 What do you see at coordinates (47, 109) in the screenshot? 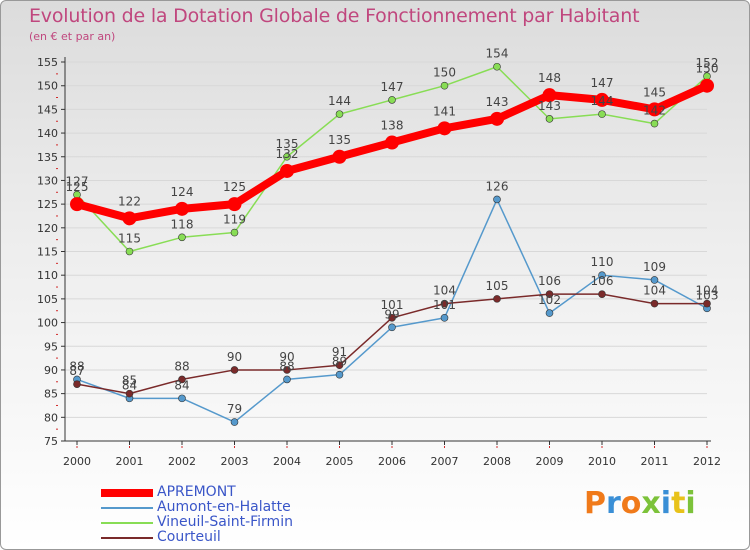
I see `y-tick-label: 145` at bounding box center [47, 109].